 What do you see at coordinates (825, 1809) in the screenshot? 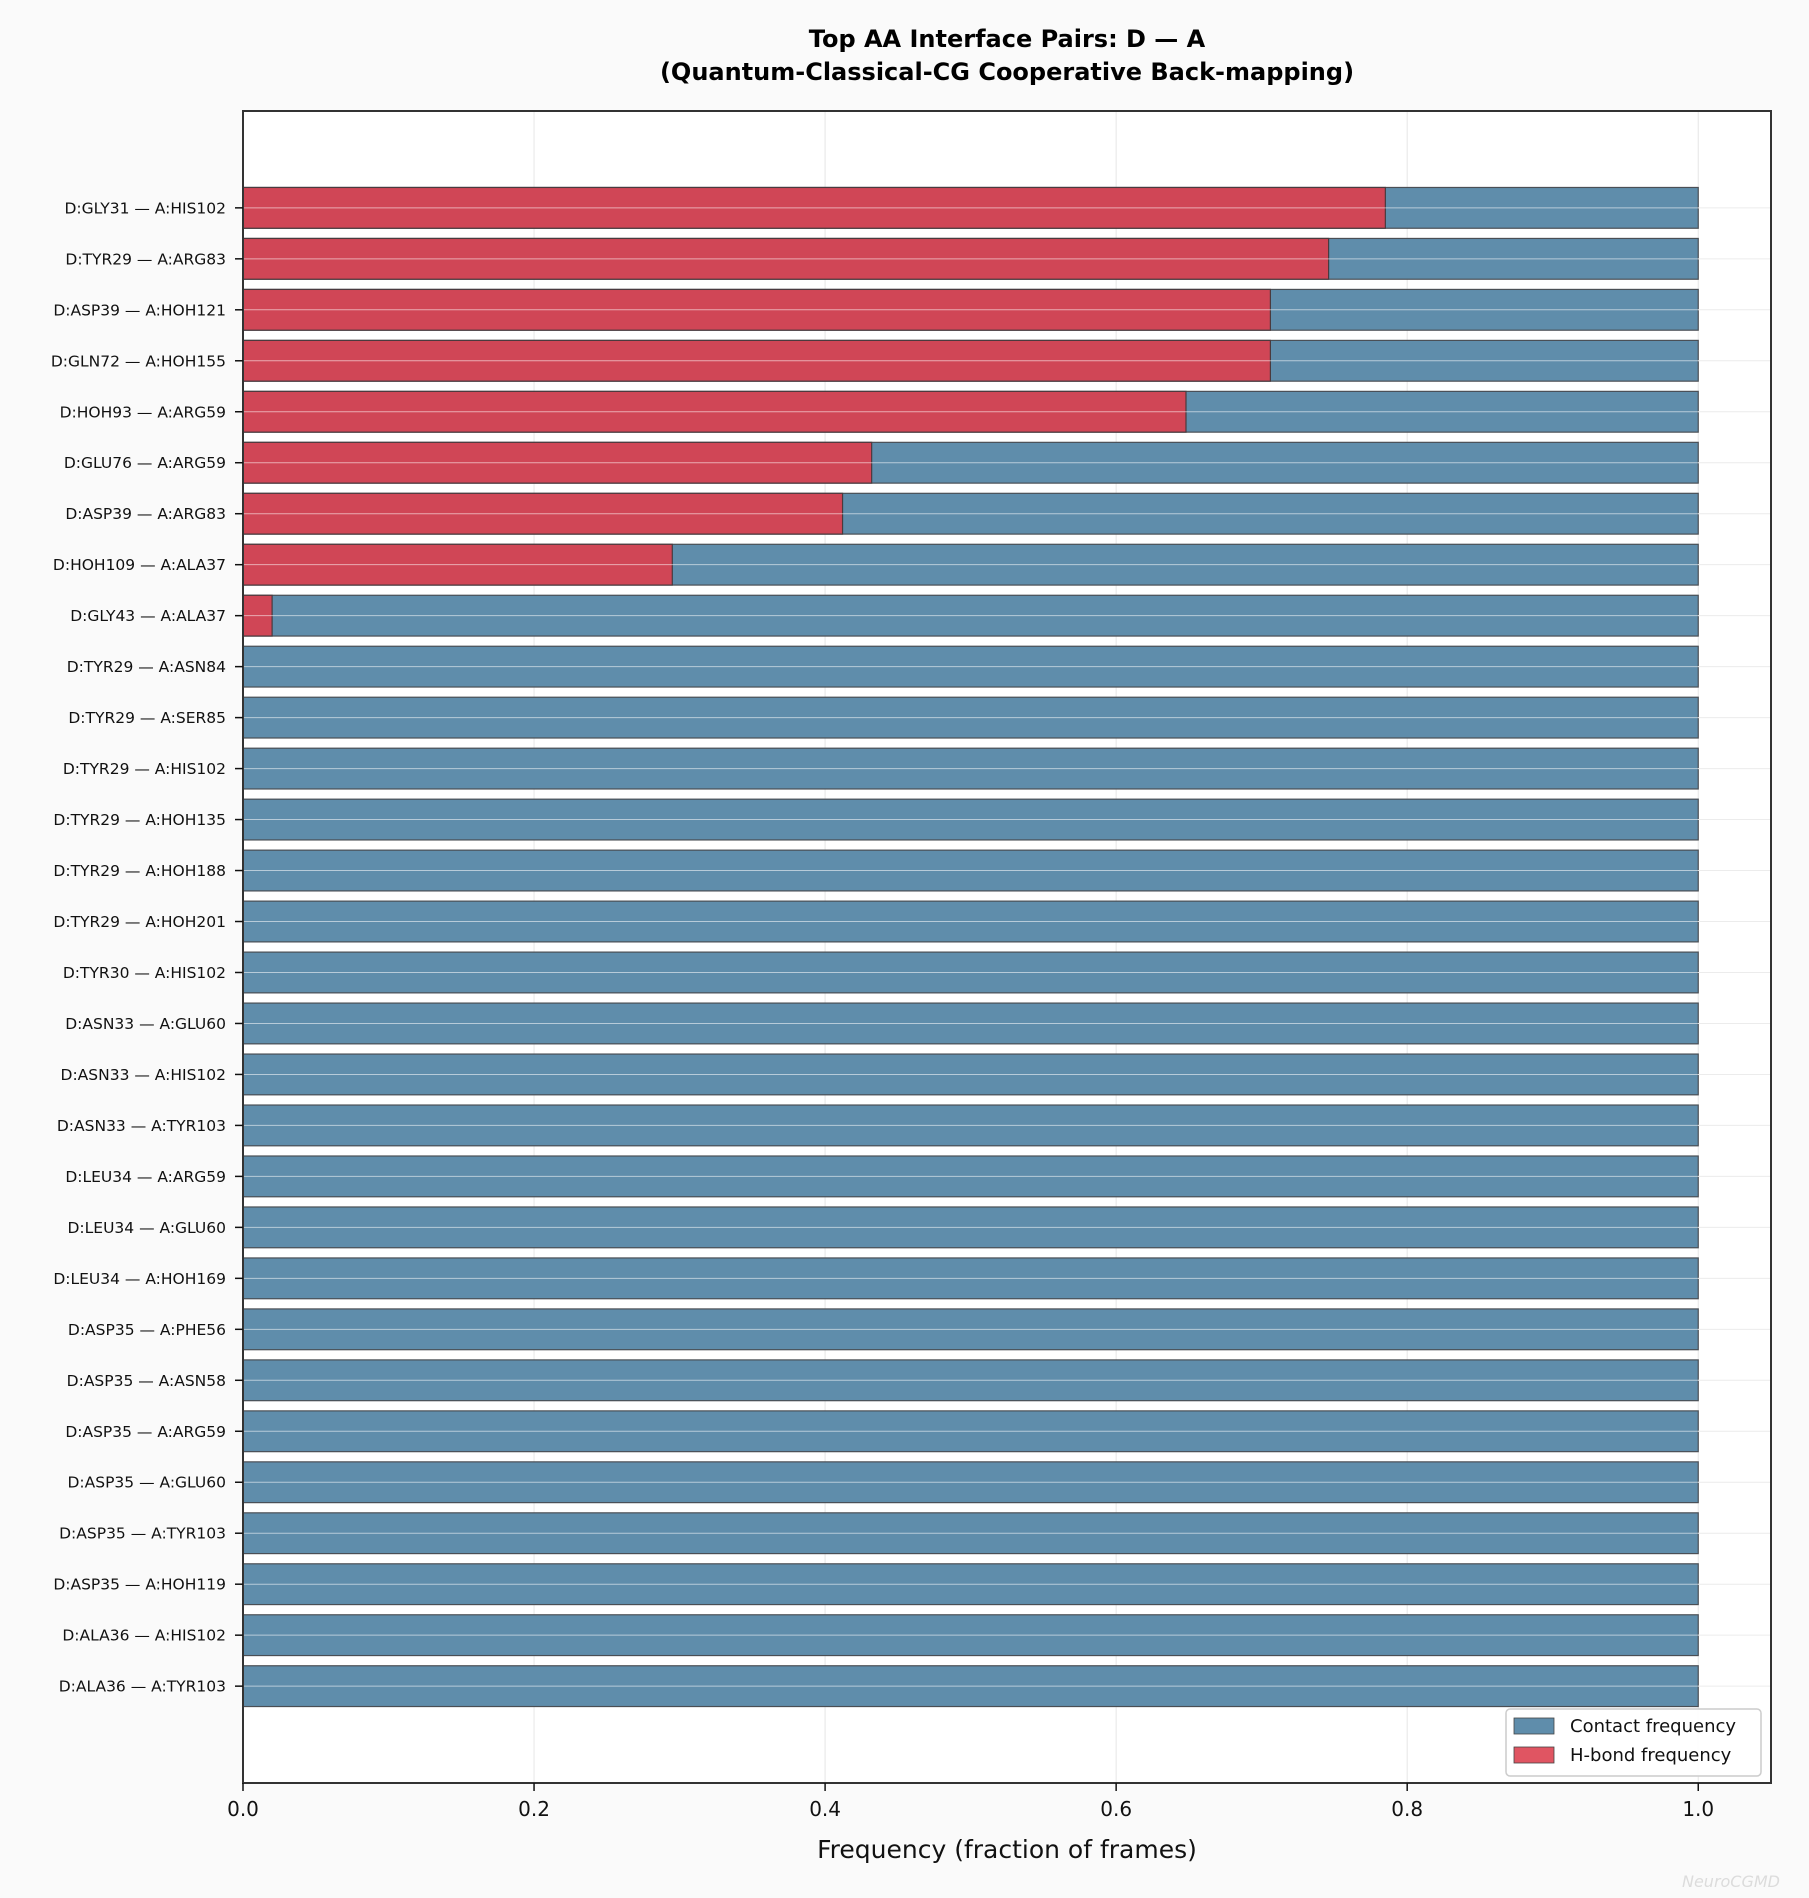
I see `x-tick-label: 0.4` at bounding box center [825, 1809].